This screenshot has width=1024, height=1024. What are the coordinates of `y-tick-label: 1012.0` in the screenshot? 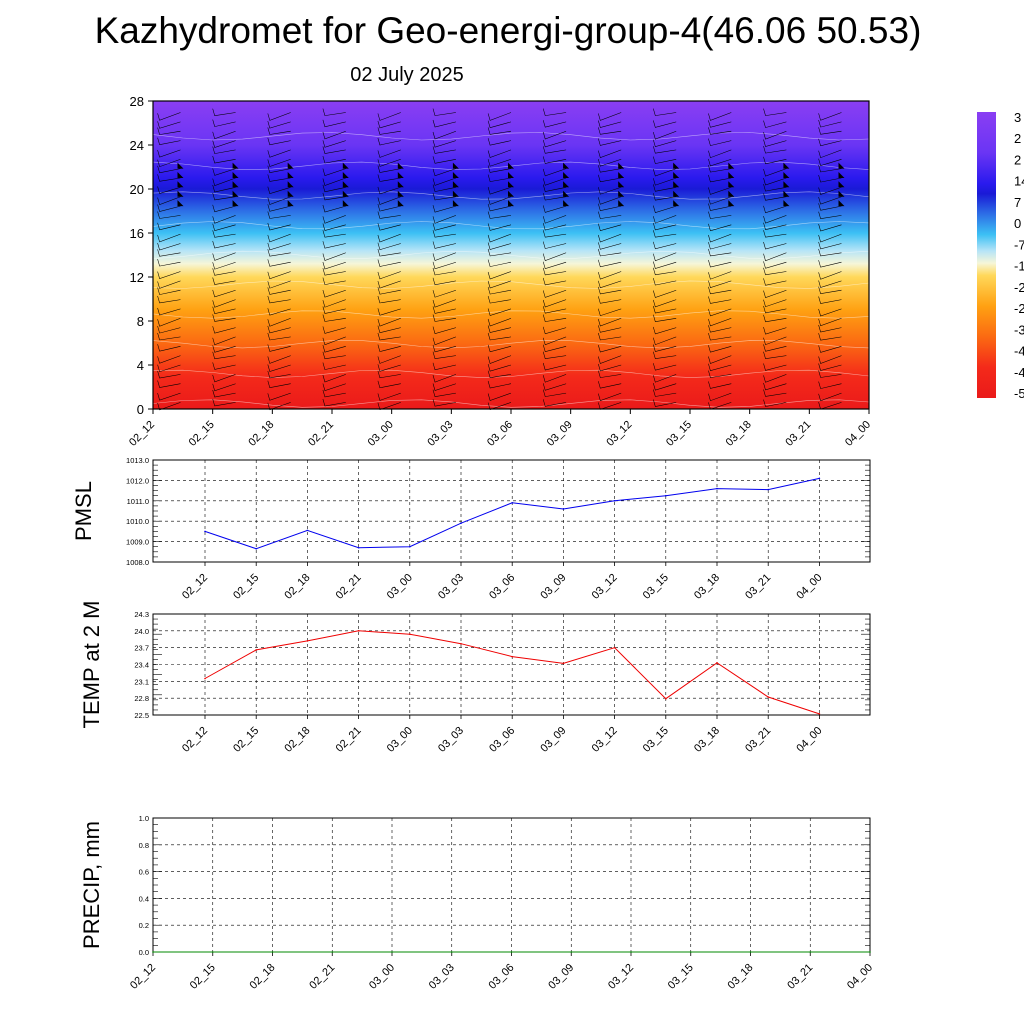 It's located at (137, 480).